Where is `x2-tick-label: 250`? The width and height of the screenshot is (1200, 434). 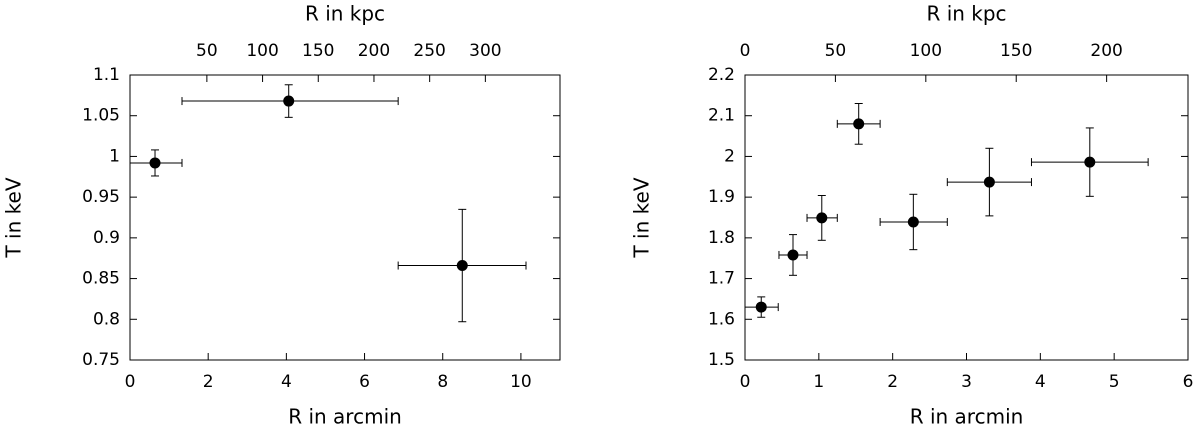 x2-tick-label: 250 is located at coordinates (429, 51).